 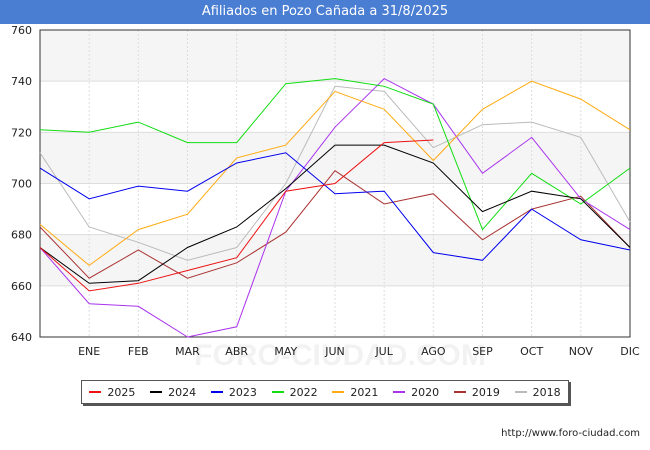 I want to click on legend-item-2021: 2021, so click(x=355, y=392).